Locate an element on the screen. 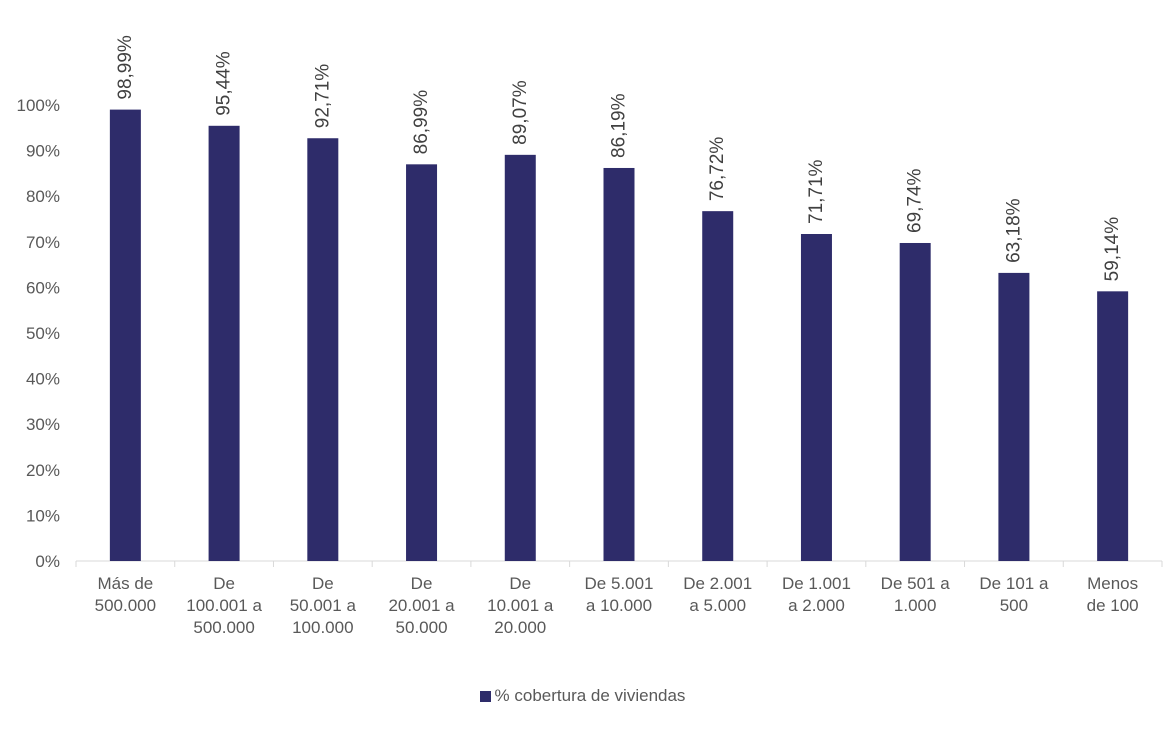  data-label: 69,74% is located at coordinates (915, 200).